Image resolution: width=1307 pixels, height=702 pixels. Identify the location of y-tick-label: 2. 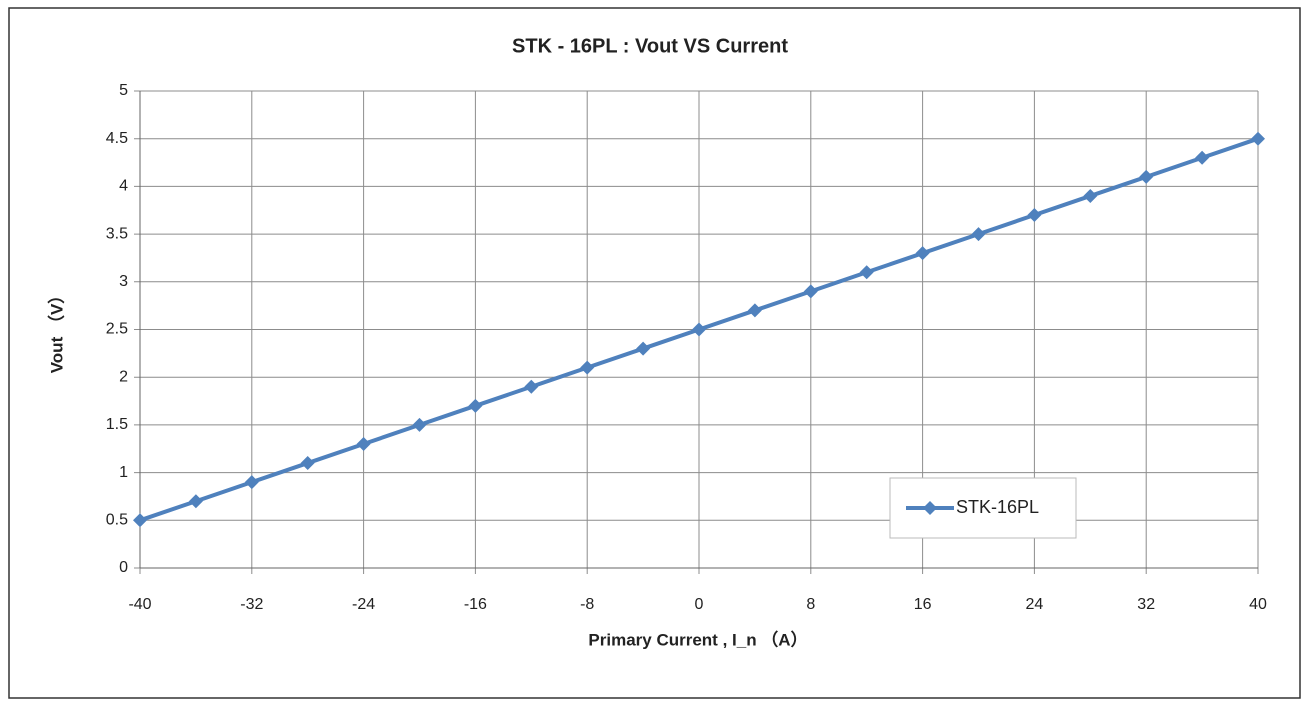
(123, 376).